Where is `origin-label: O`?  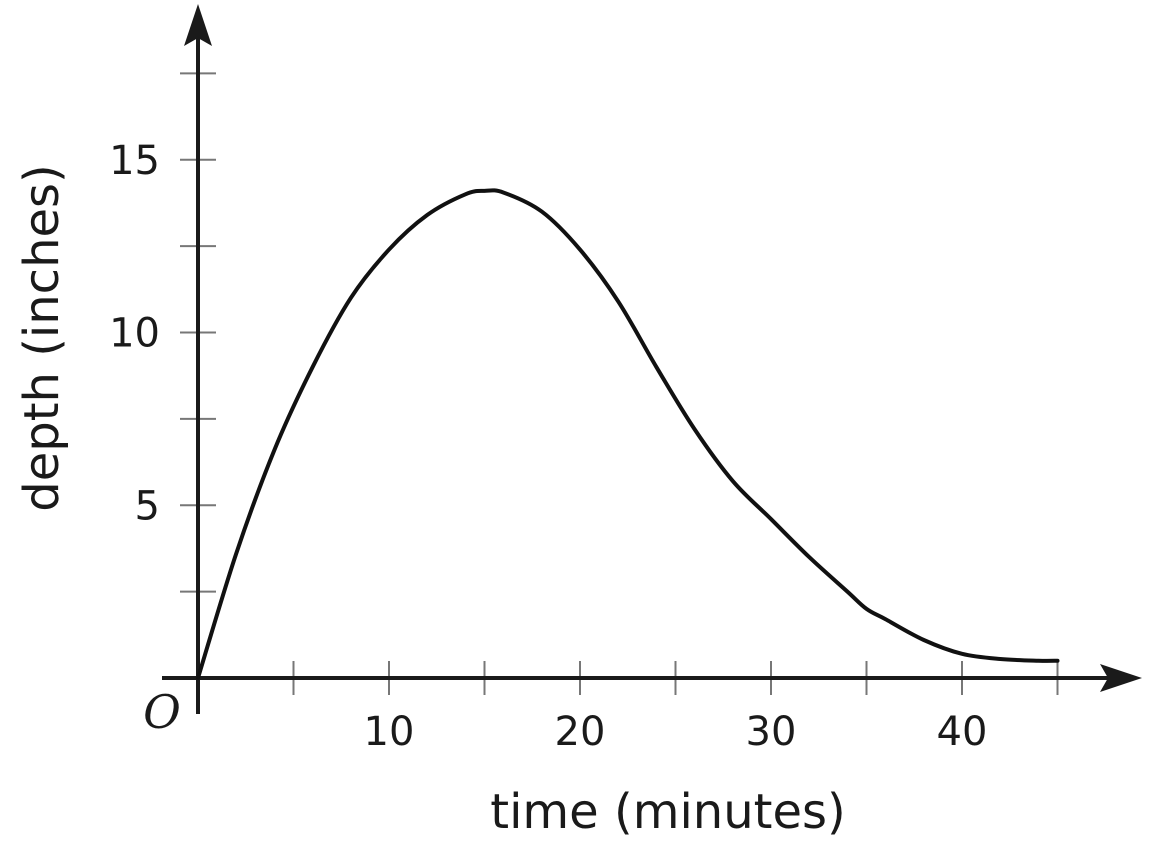
origin-label: O is located at coordinates (162, 712).